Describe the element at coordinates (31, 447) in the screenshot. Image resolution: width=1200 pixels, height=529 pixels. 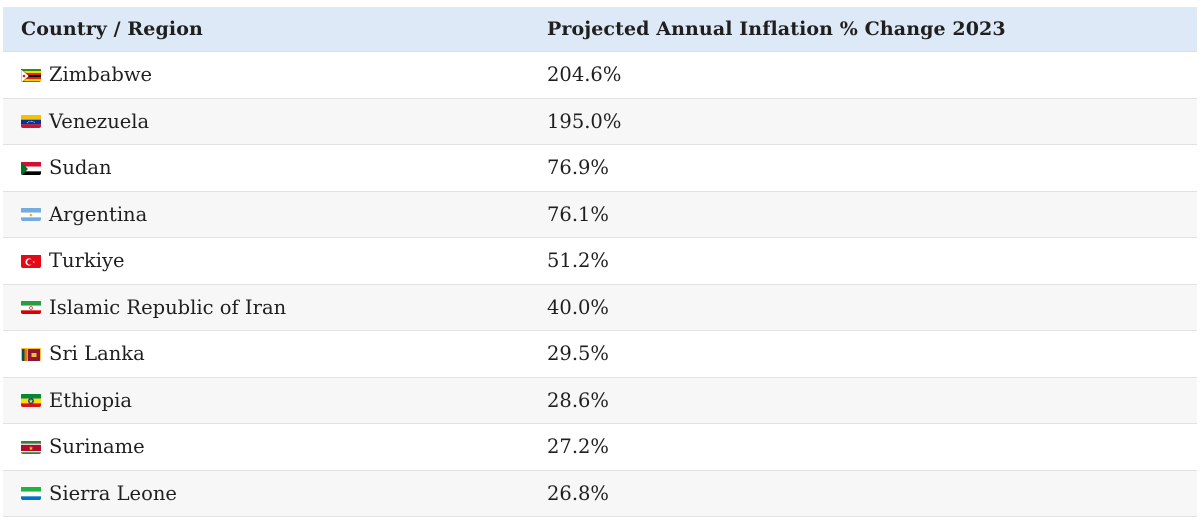
I see `suriname-flag-icon` at that location.